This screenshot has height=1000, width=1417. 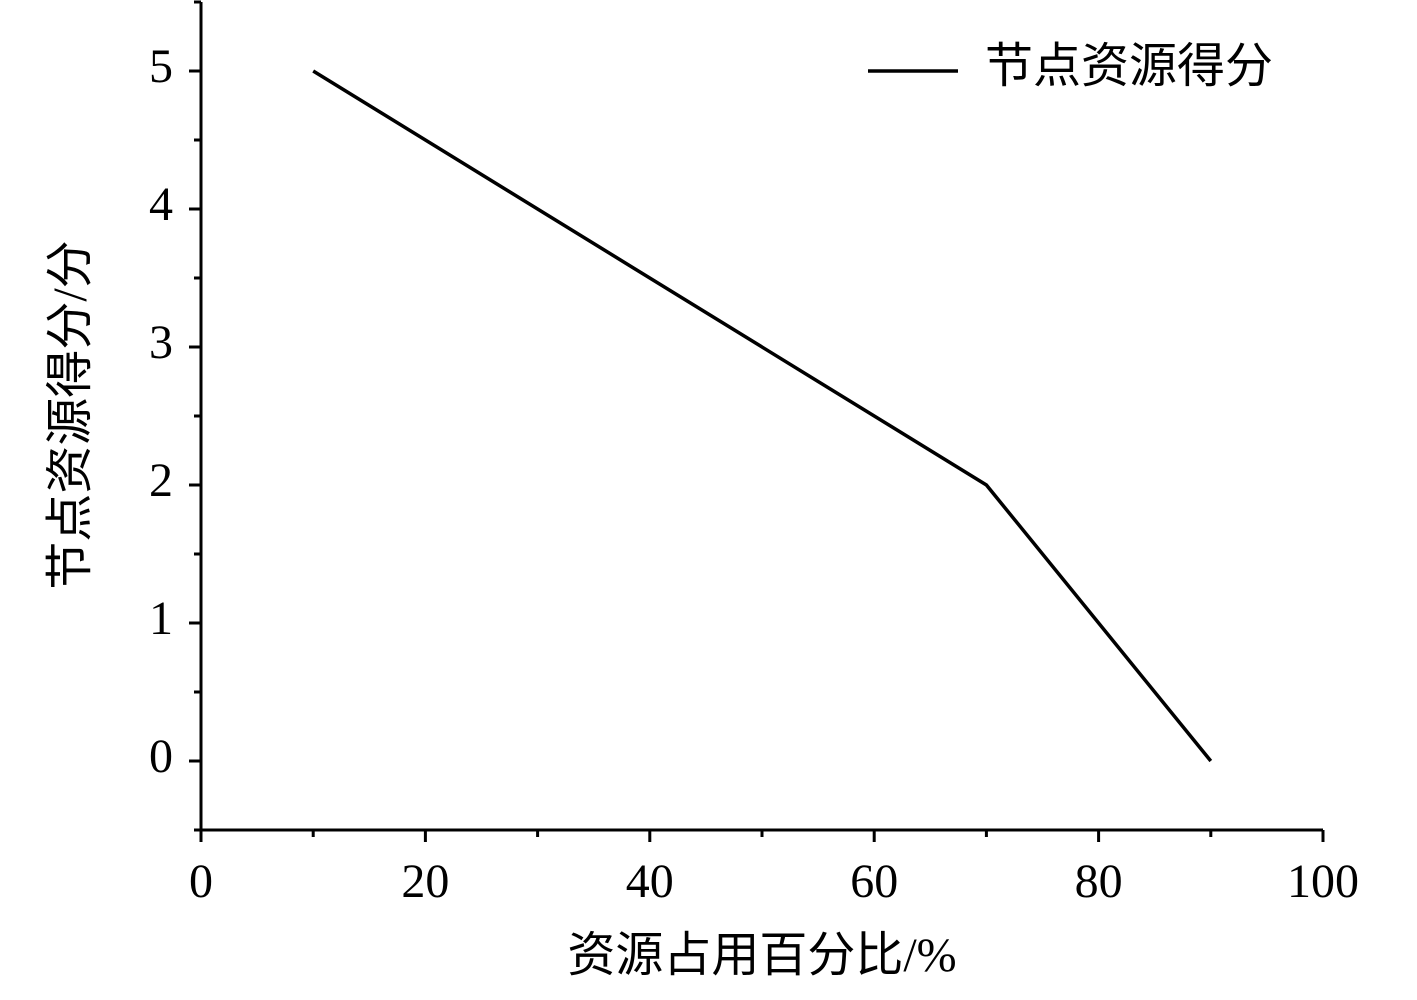 I want to click on x-tick-label: 0, so click(x=201, y=881).